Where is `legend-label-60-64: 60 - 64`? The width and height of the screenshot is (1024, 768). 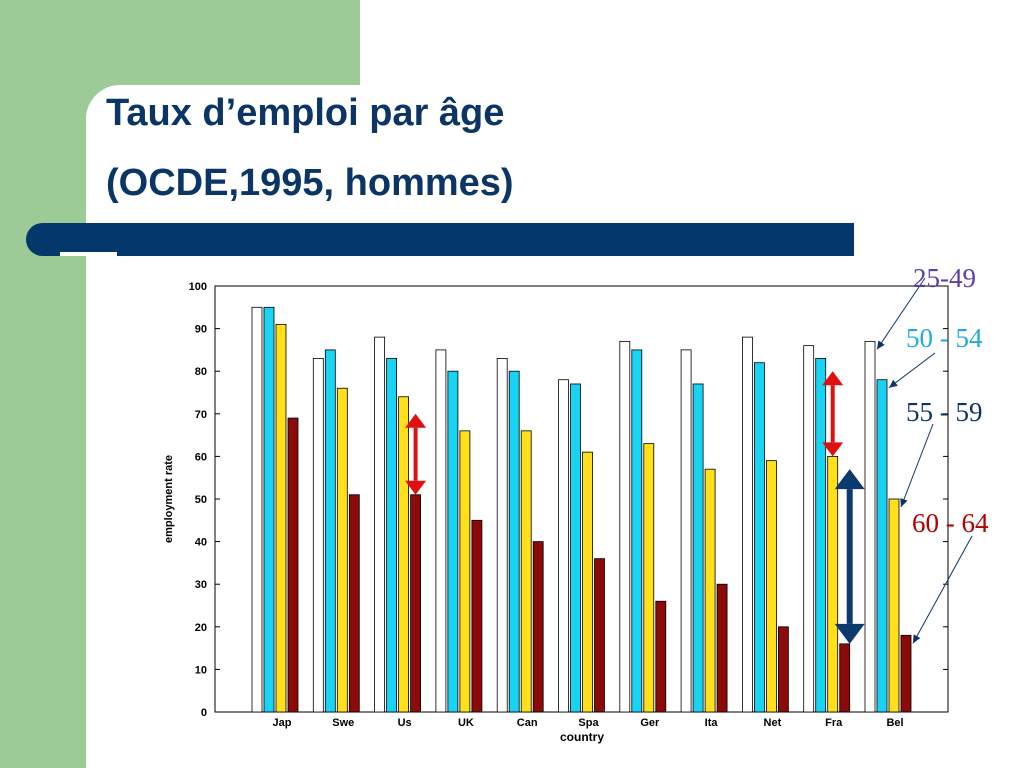
legend-label-60-64: 60 - 64 is located at coordinates (950, 523).